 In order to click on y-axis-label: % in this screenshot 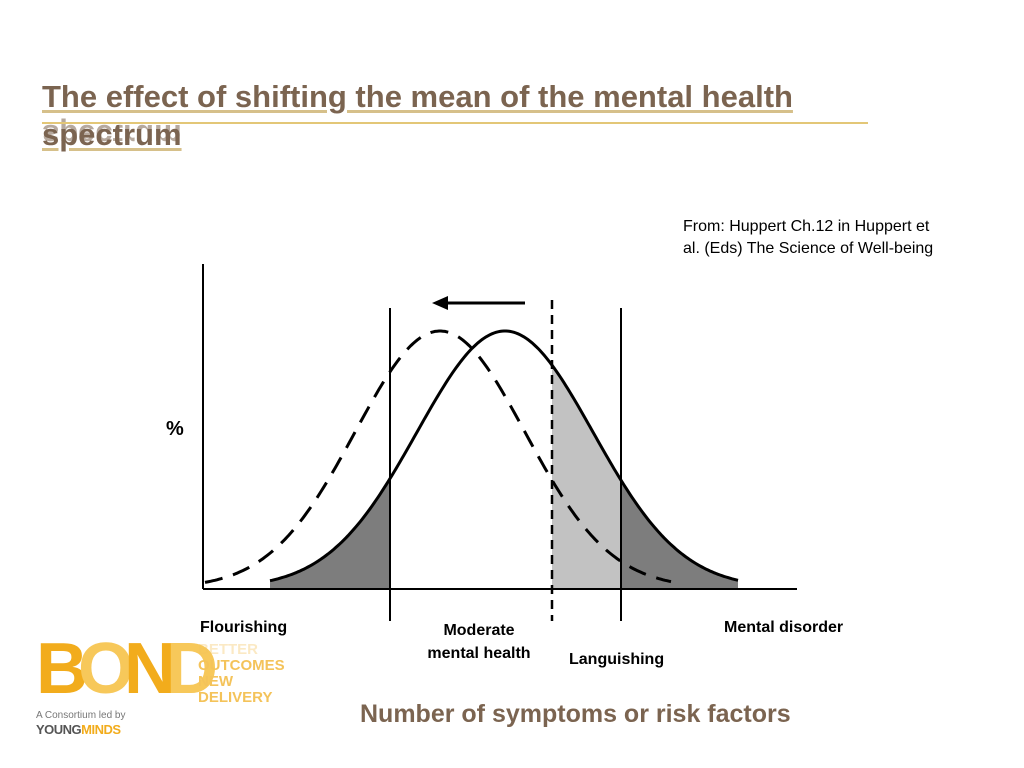, I will do `click(175, 429)`.